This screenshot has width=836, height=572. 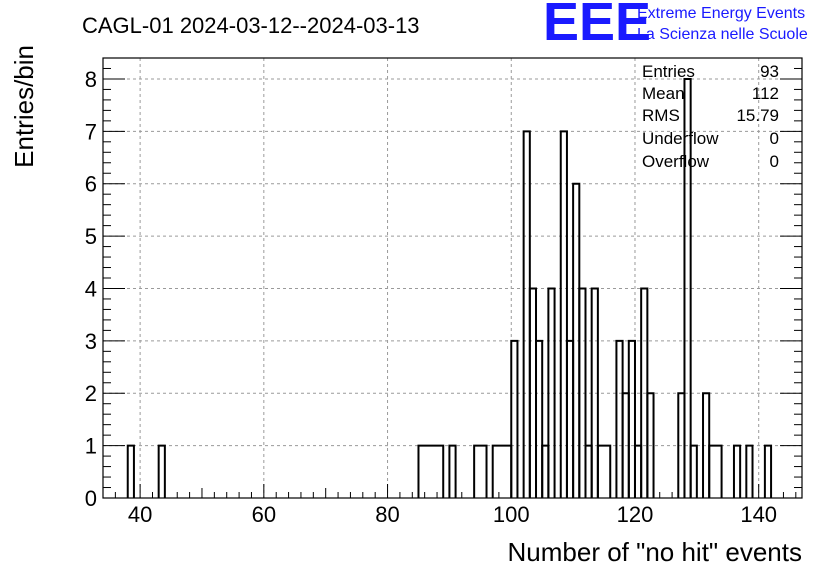 What do you see at coordinates (91, 498) in the screenshot?
I see `y-tick-label-0: 0` at bounding box center [91, 498].